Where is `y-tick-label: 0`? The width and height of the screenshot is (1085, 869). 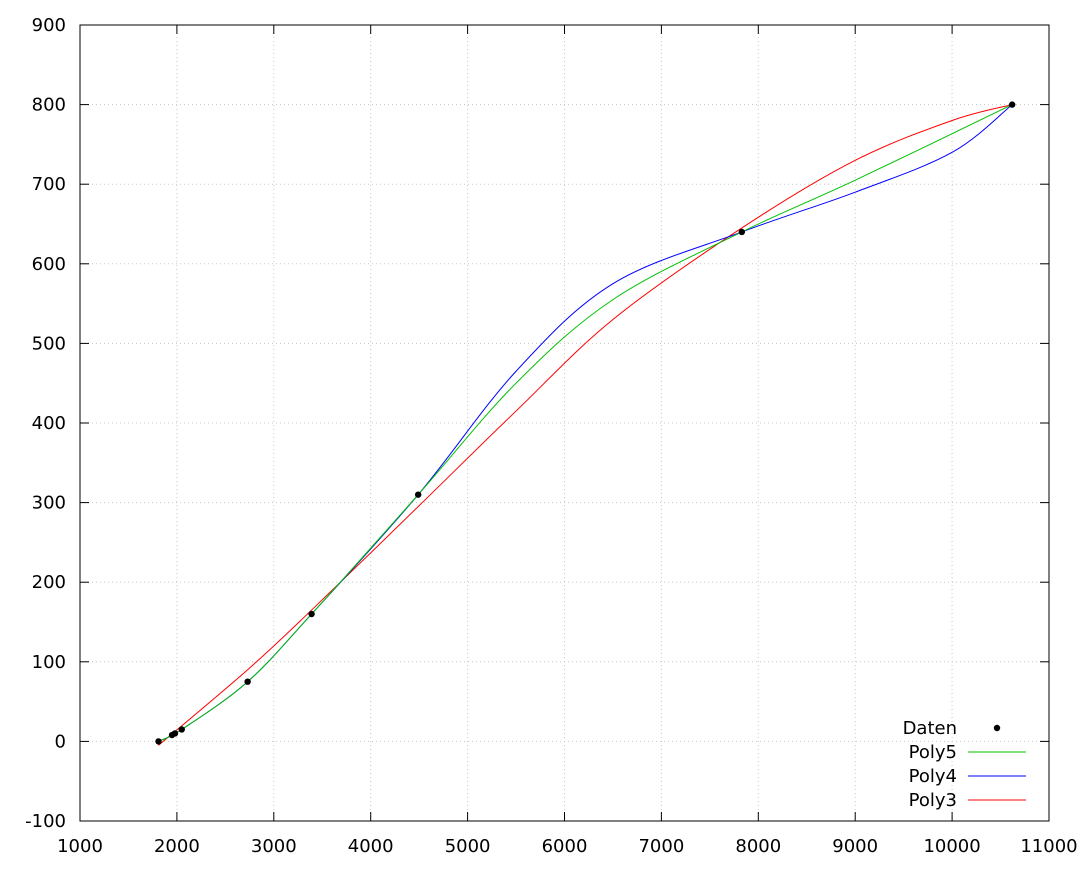
y-tick-label: 0 is located at coordinates (60, 741).